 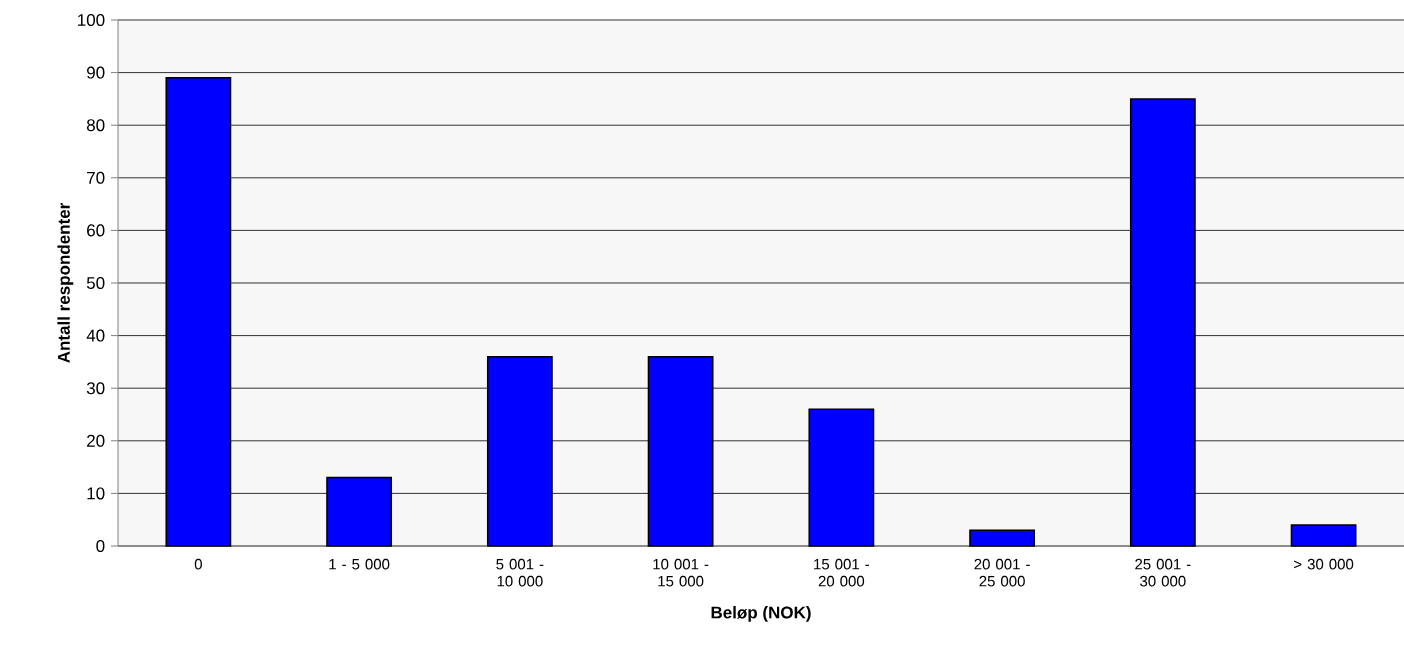 What do you see at coordinates (520, 572) in the screenshot?
I see `x-tick-label: 5 001 - 10 000` at bounding box center [520, 572].